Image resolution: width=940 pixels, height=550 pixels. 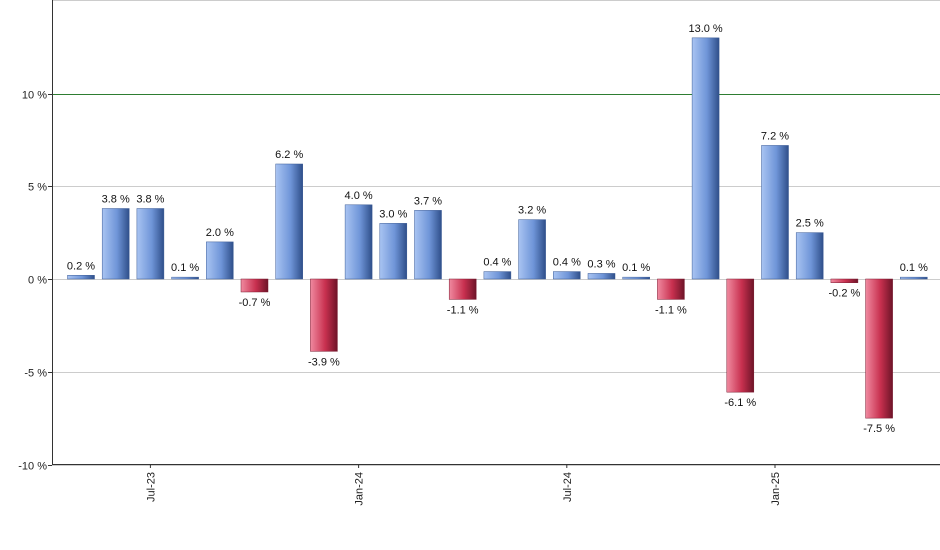 I want to click on data-label: -0.7 %, so click(x=255, y=303).